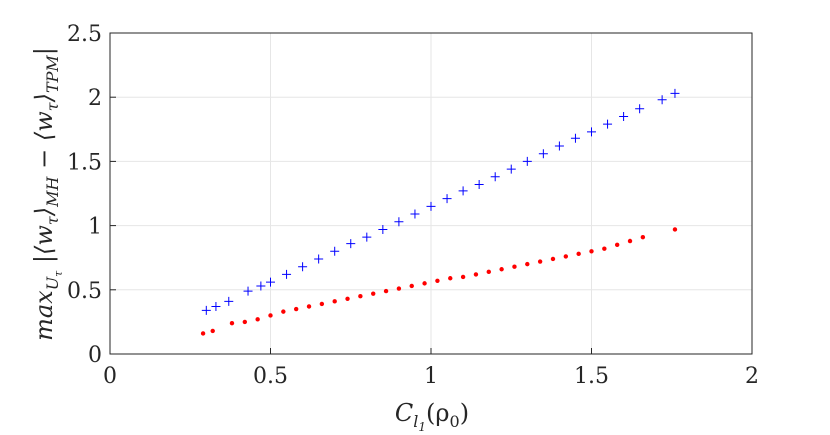 The width and height of the screenshot is (830, 435). I want to click on series-red-dots, so click(439, 281).